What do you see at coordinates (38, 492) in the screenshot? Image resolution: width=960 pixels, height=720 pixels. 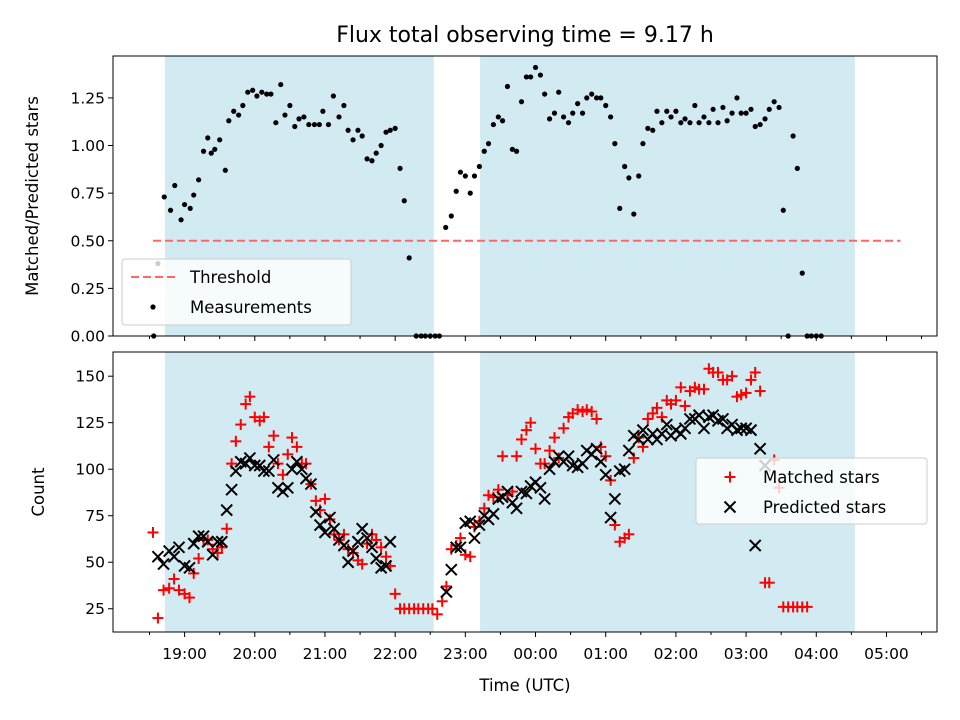 I see `count-ylabel: Count` at bounding box center [38, 492].